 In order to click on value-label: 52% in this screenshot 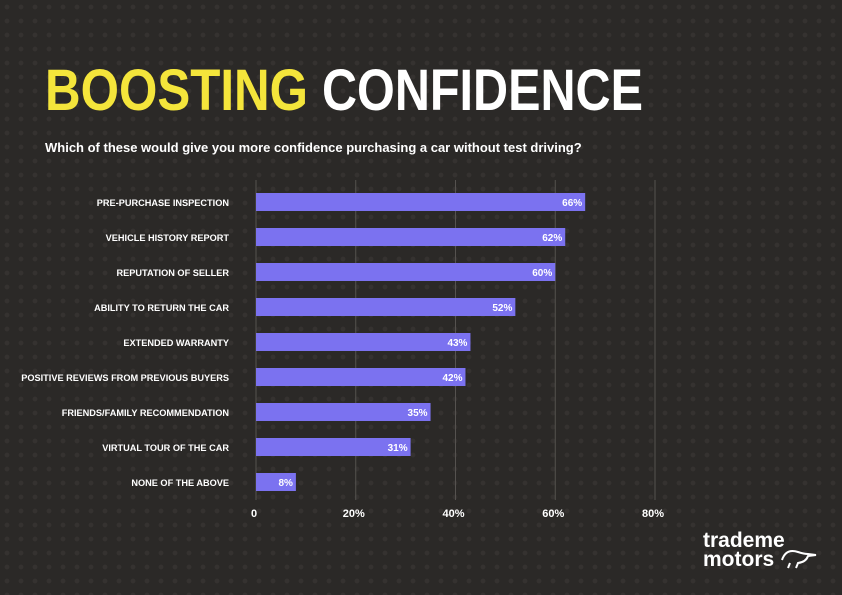, I will do `click(502, 308)`.